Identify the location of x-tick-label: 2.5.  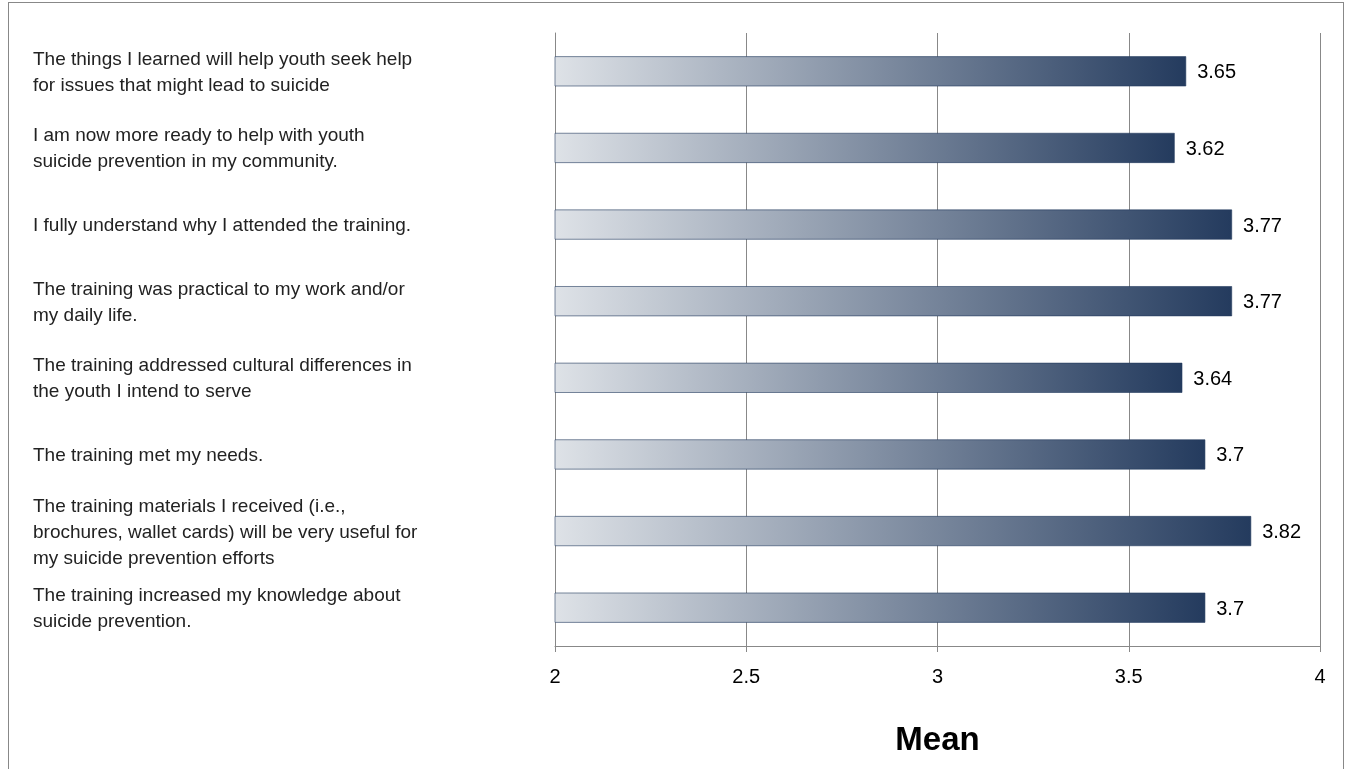
(746, 676).